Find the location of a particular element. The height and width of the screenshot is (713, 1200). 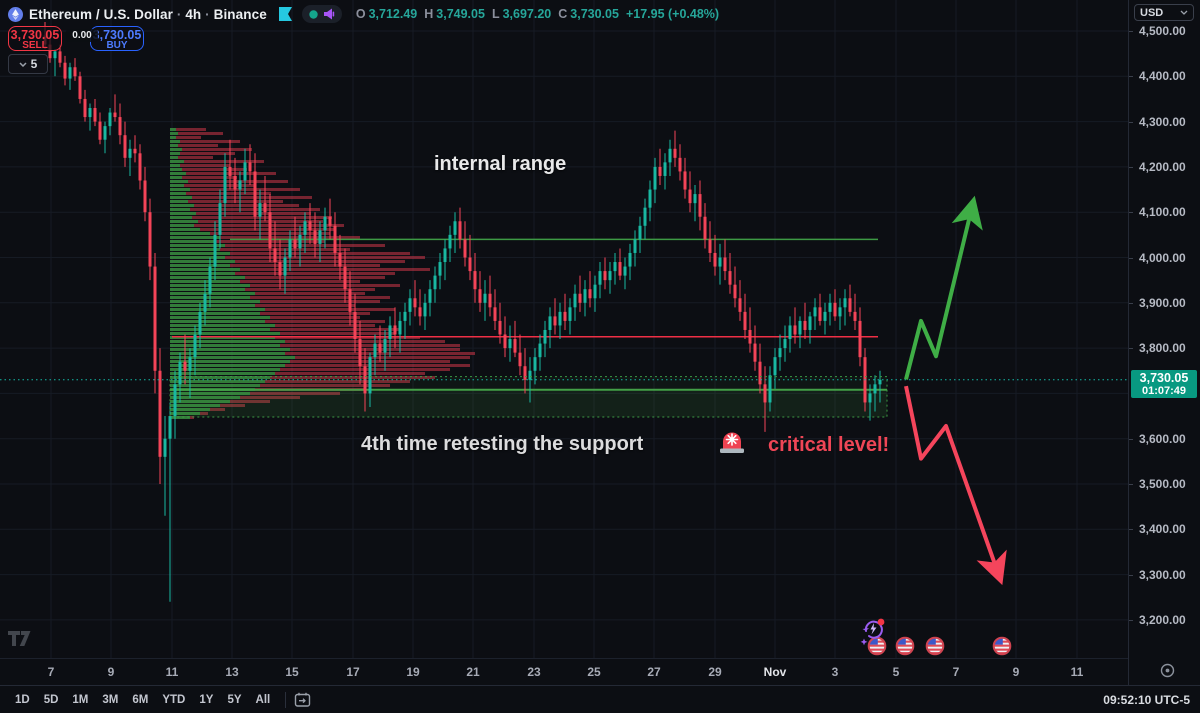

time-tick: 23 is located at coordinates (534, 672).